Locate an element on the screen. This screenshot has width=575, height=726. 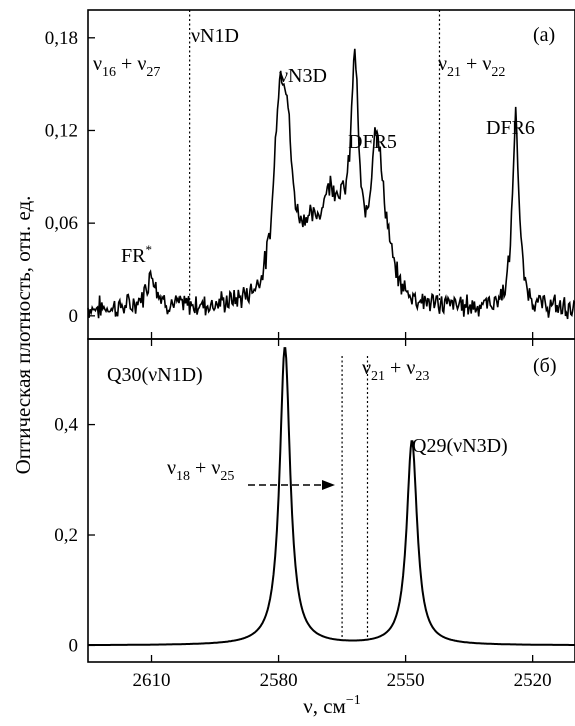
panel-a-label: (a) is located at coordinates (544, 35).